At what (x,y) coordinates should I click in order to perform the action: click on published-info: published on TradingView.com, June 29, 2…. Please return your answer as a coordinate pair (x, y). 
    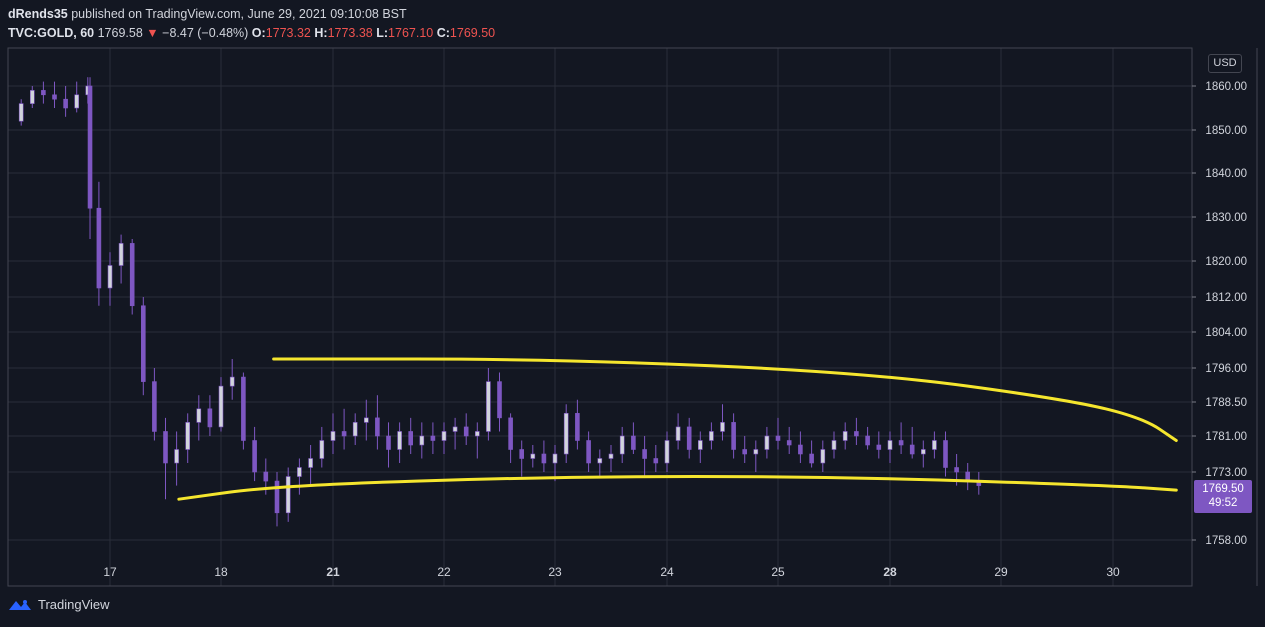
    Looking at the image, I should click on (239, 14).